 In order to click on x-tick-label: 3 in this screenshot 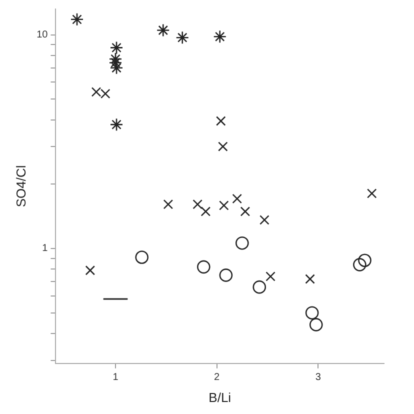, I will do `click(318, 378)`.